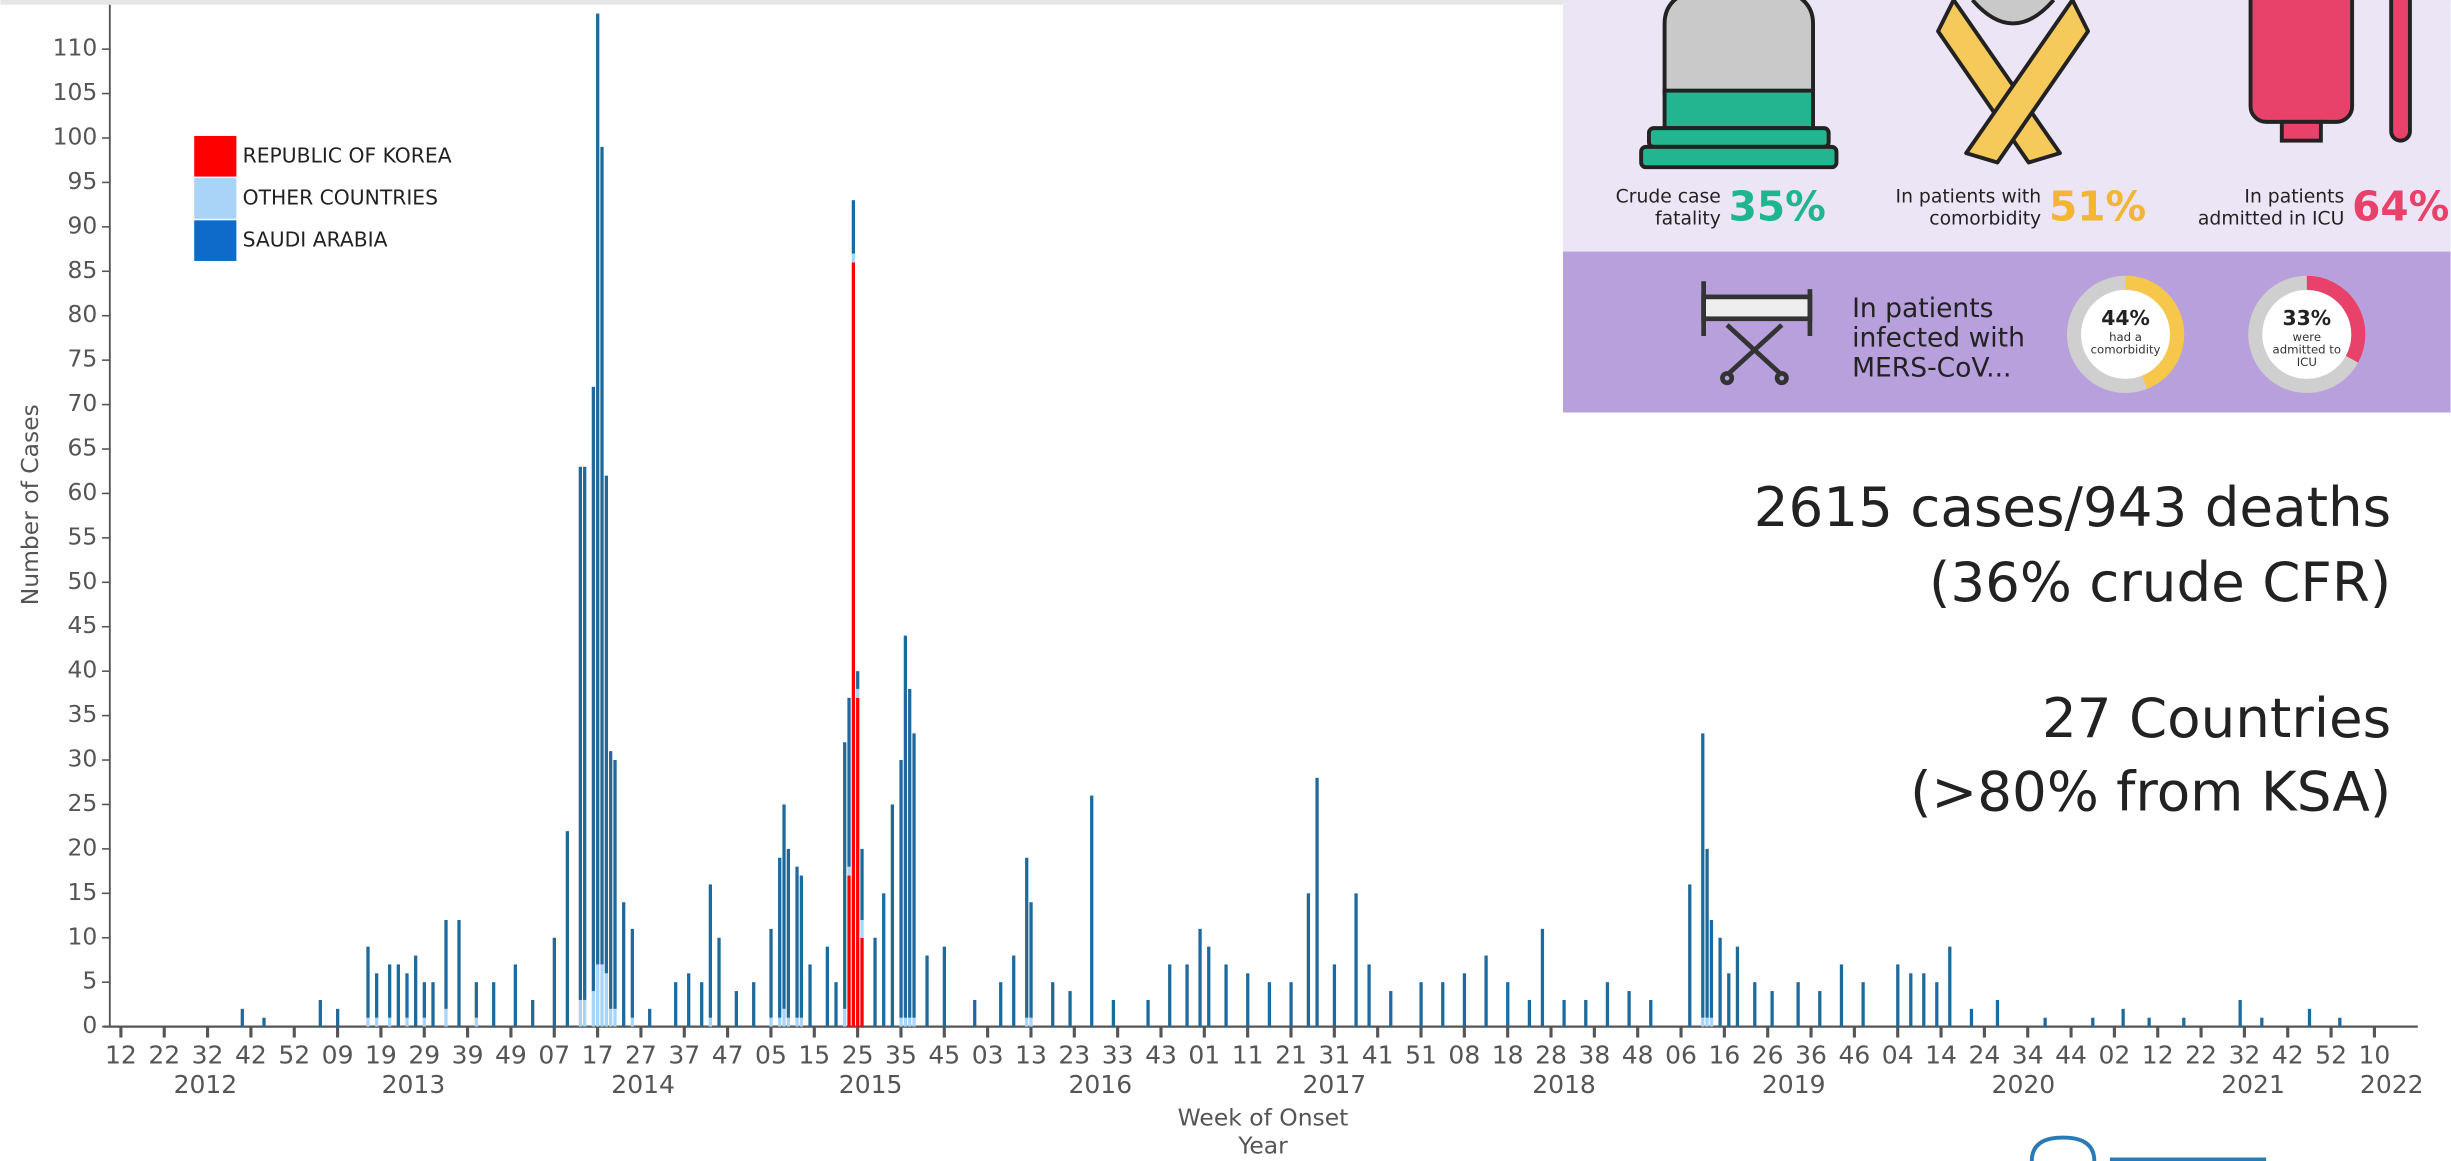  What do you see at coordinates (83, 359) in the screenshot?
I see `y-tick-label: 75` at bounding box center [83, 359].